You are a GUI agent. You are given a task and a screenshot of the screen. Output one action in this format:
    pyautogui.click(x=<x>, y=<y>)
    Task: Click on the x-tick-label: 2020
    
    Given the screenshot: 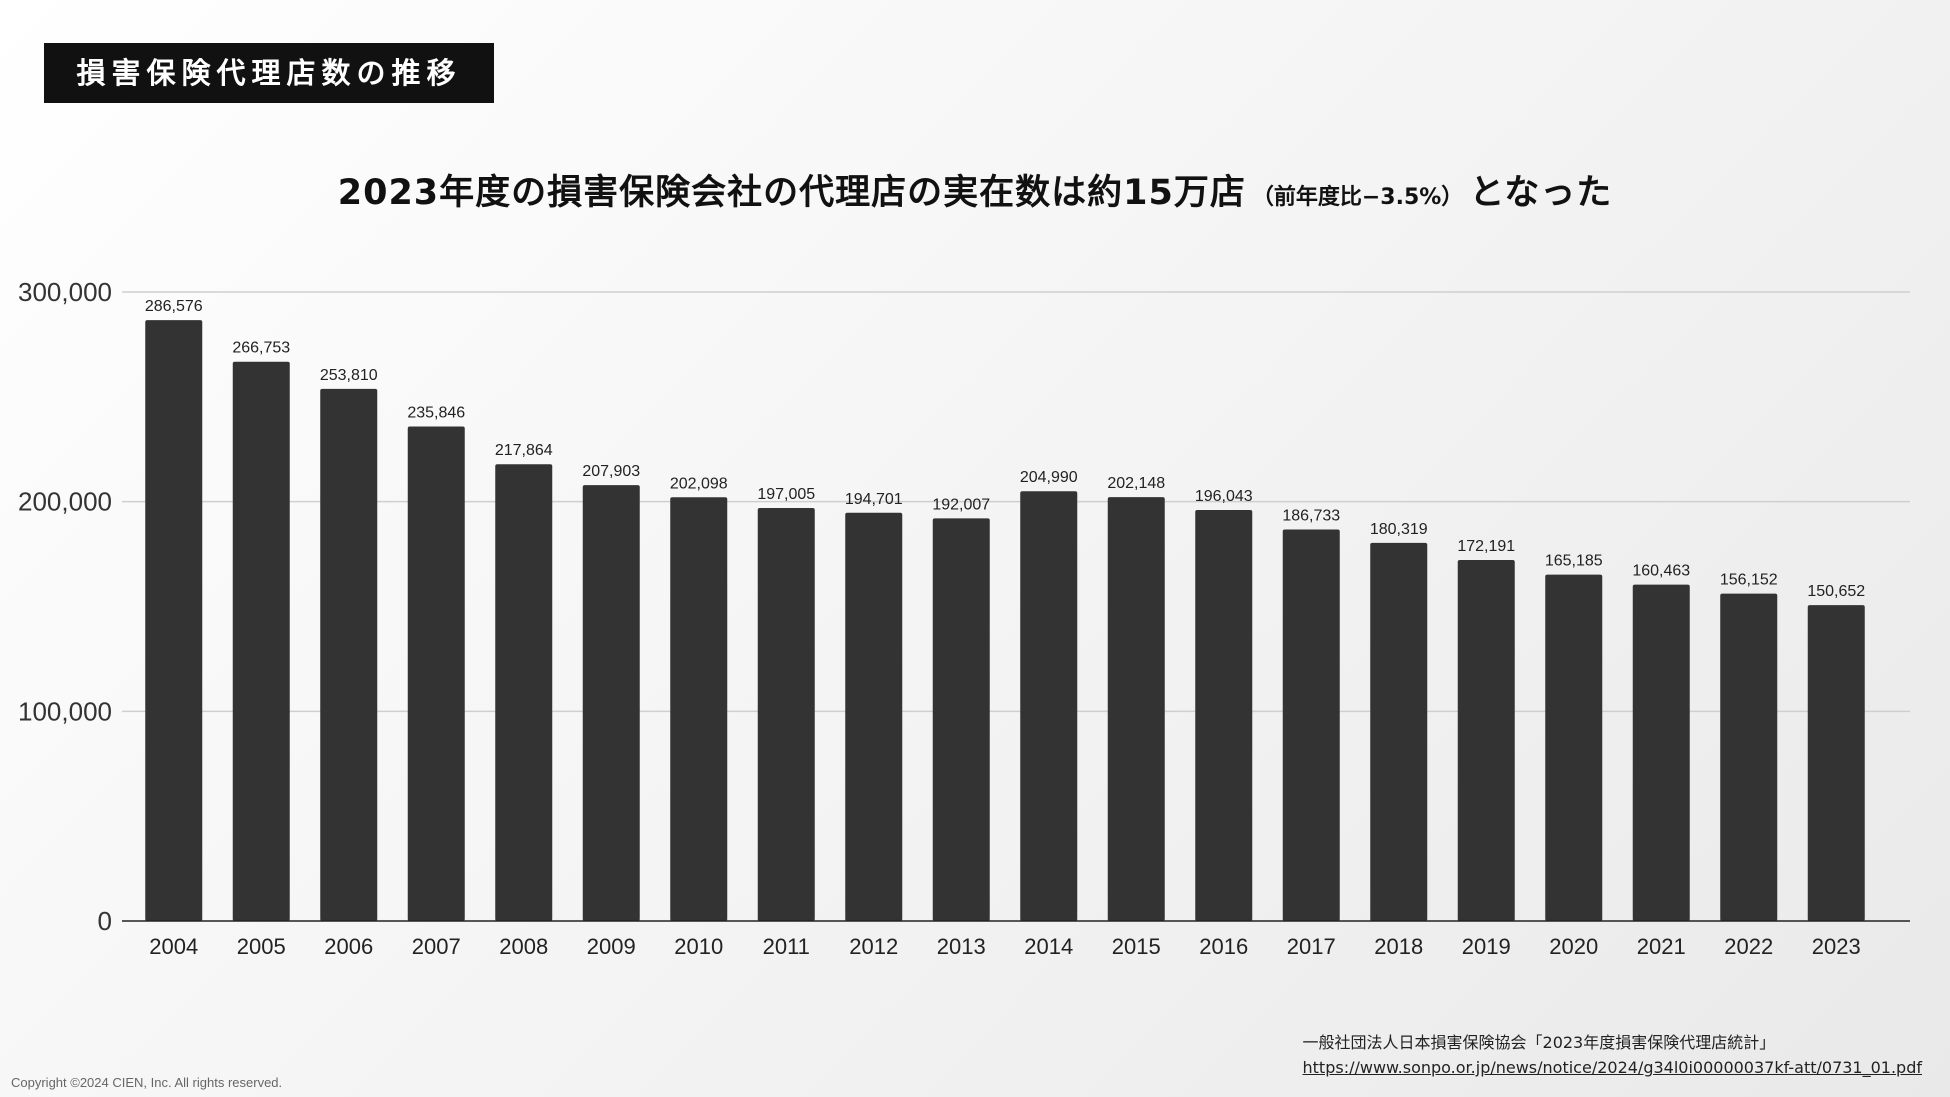 What is the action you would take?
    pyautogui.click(x=1573, y=946)
    